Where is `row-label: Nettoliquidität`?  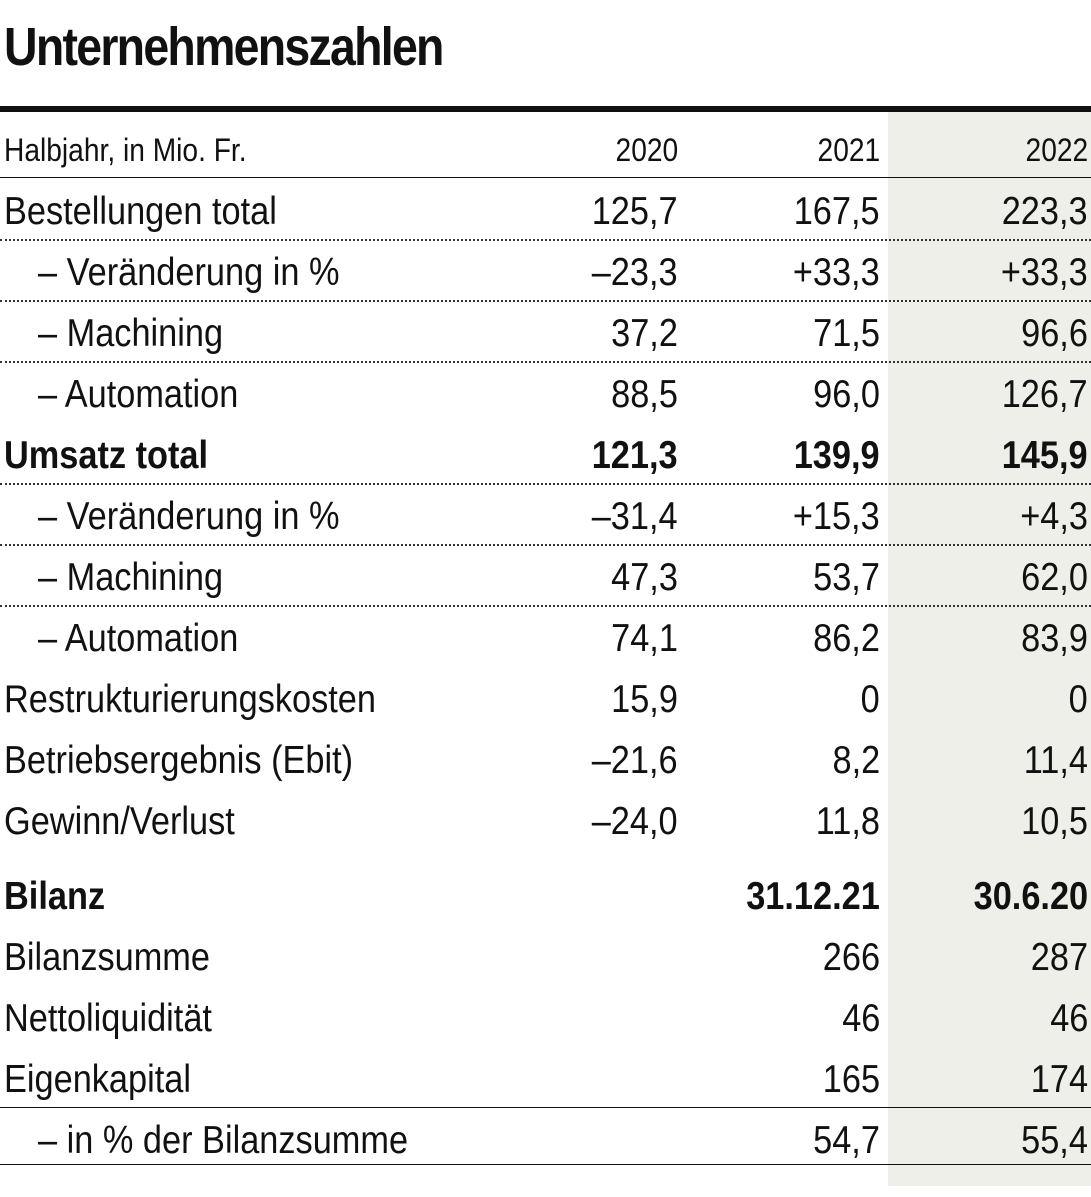 row-label: Nettoliquidität is located at coordinates (108, 1018).